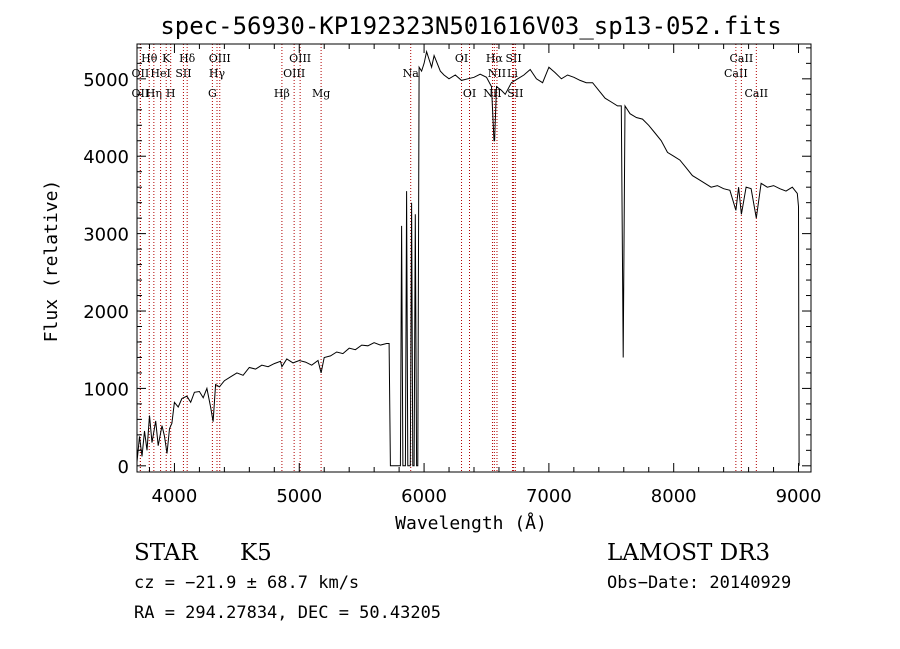  Describe the element at coordinates (512, 73) in the screenshot. I see `line-marker-label: Li` at that location.